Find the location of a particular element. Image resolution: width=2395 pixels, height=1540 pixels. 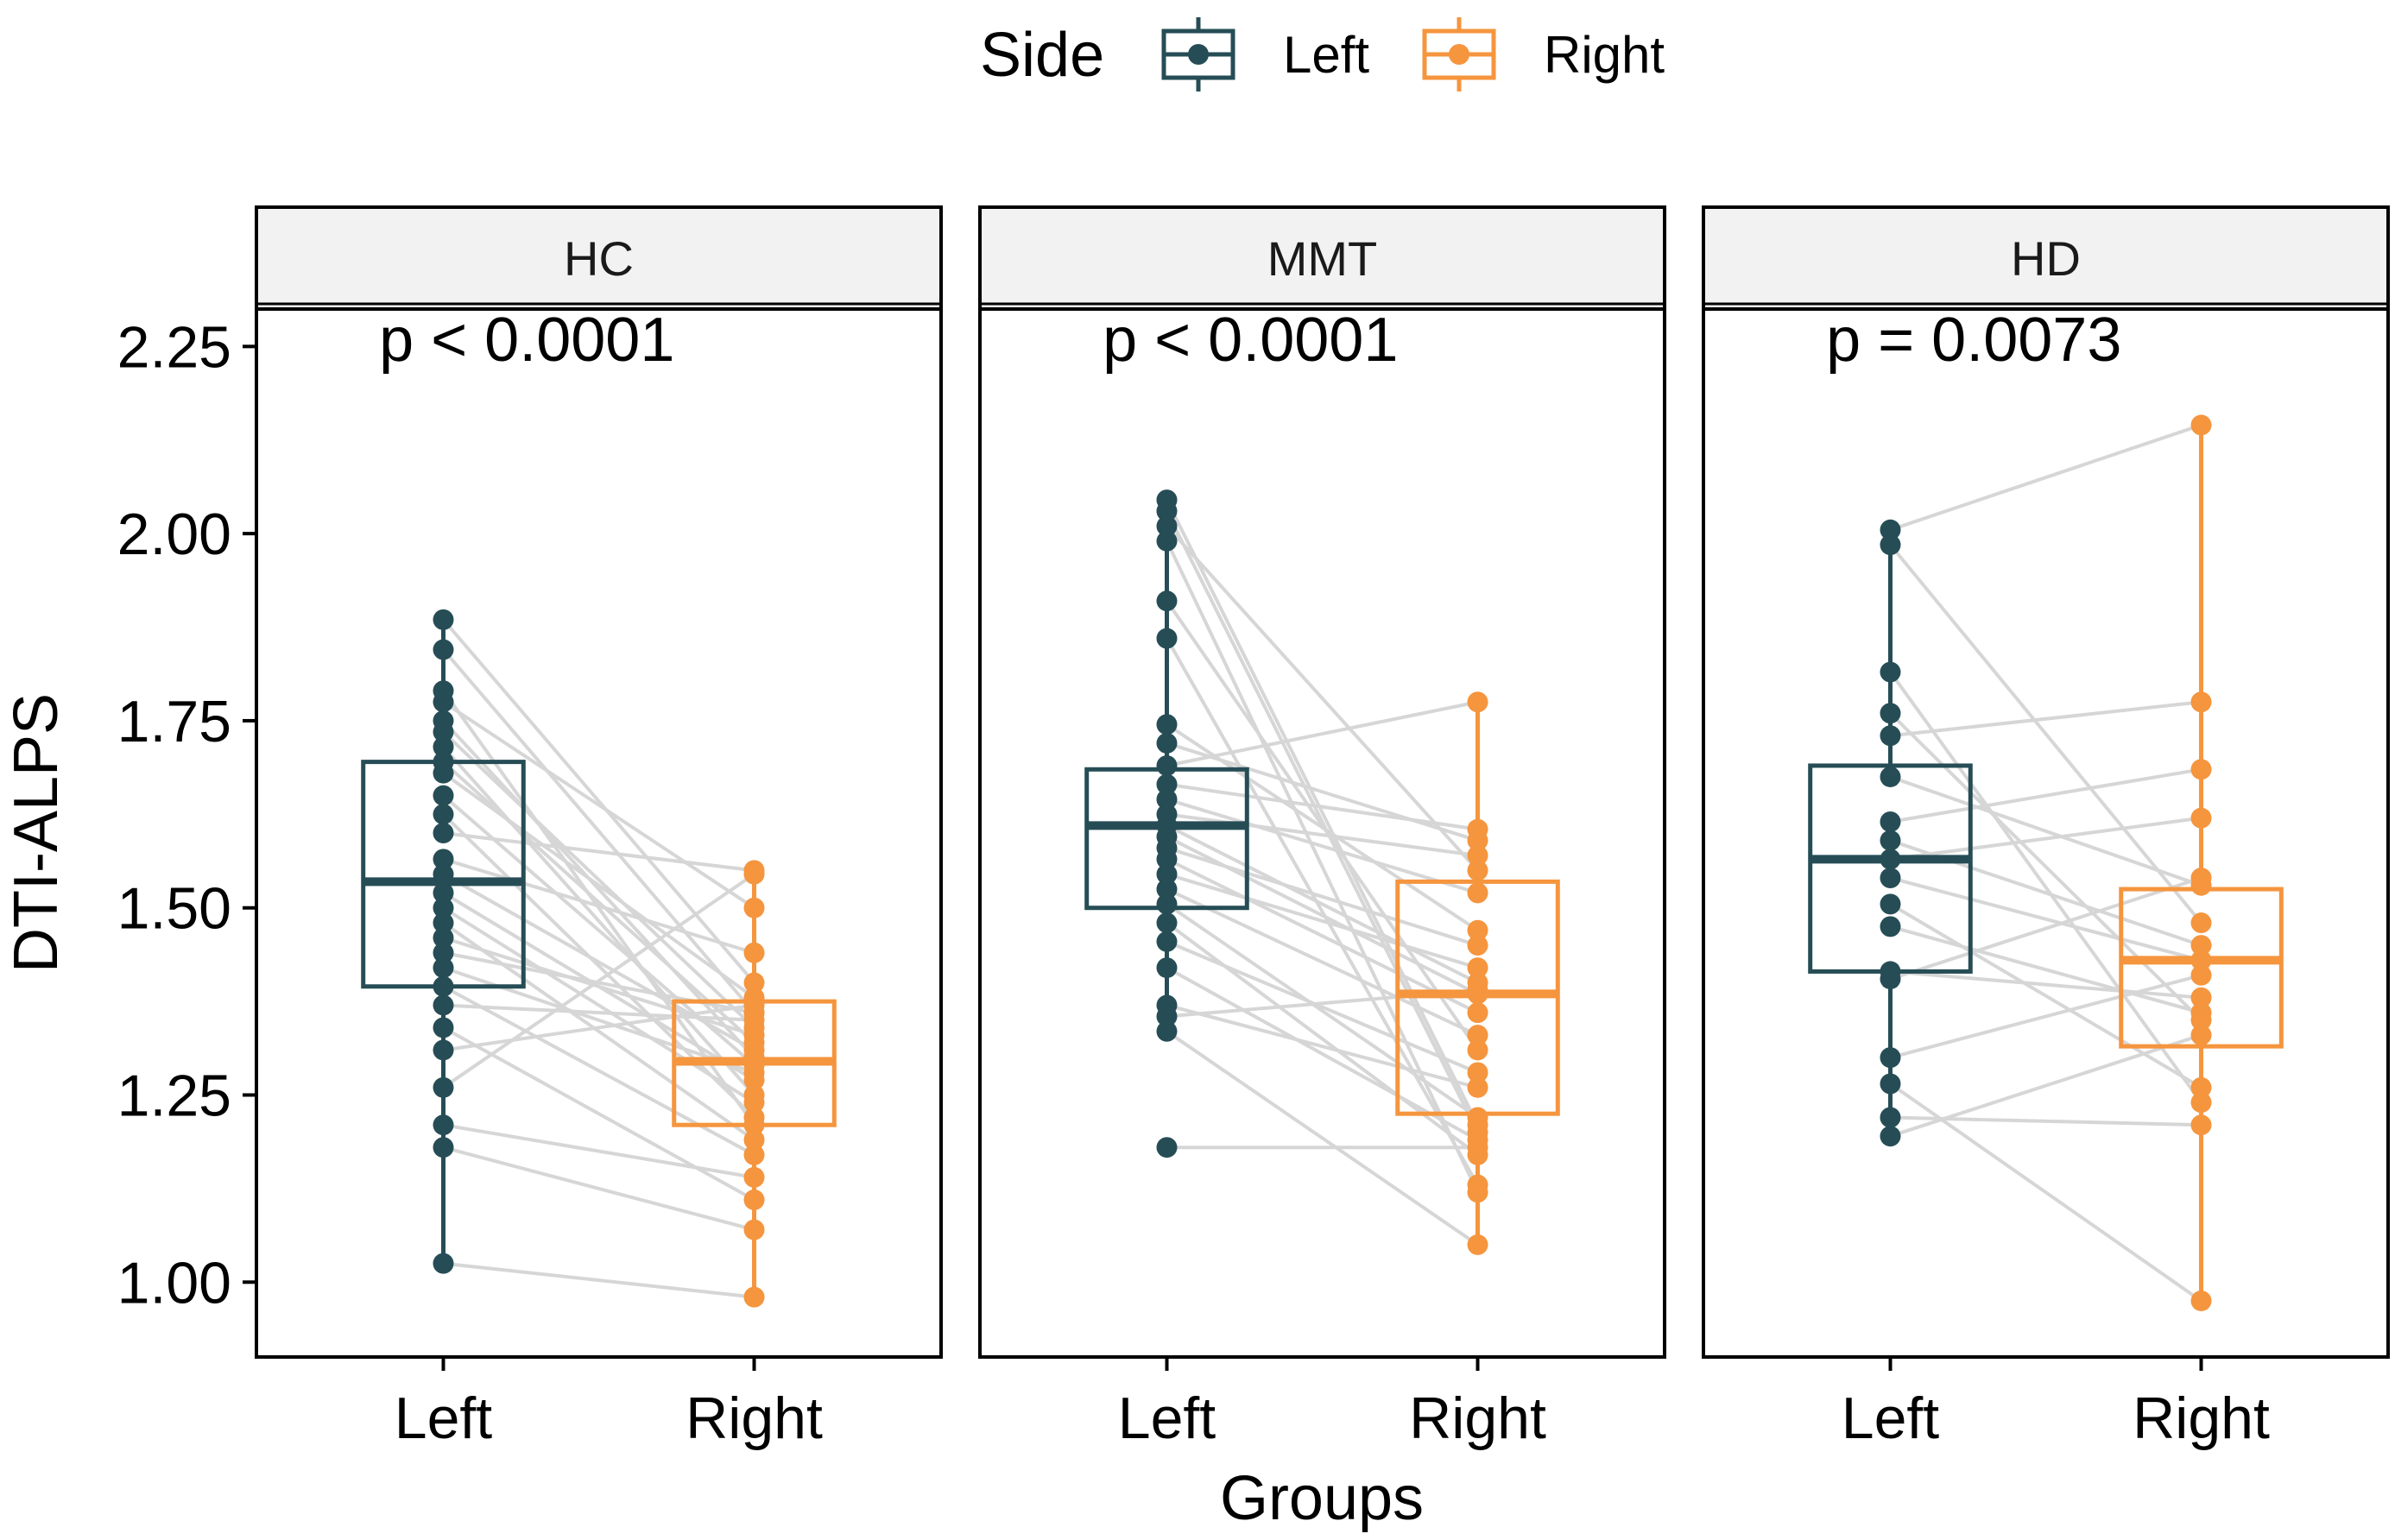

y-tick-label: 1.50 is located at coordinates (174, 909).